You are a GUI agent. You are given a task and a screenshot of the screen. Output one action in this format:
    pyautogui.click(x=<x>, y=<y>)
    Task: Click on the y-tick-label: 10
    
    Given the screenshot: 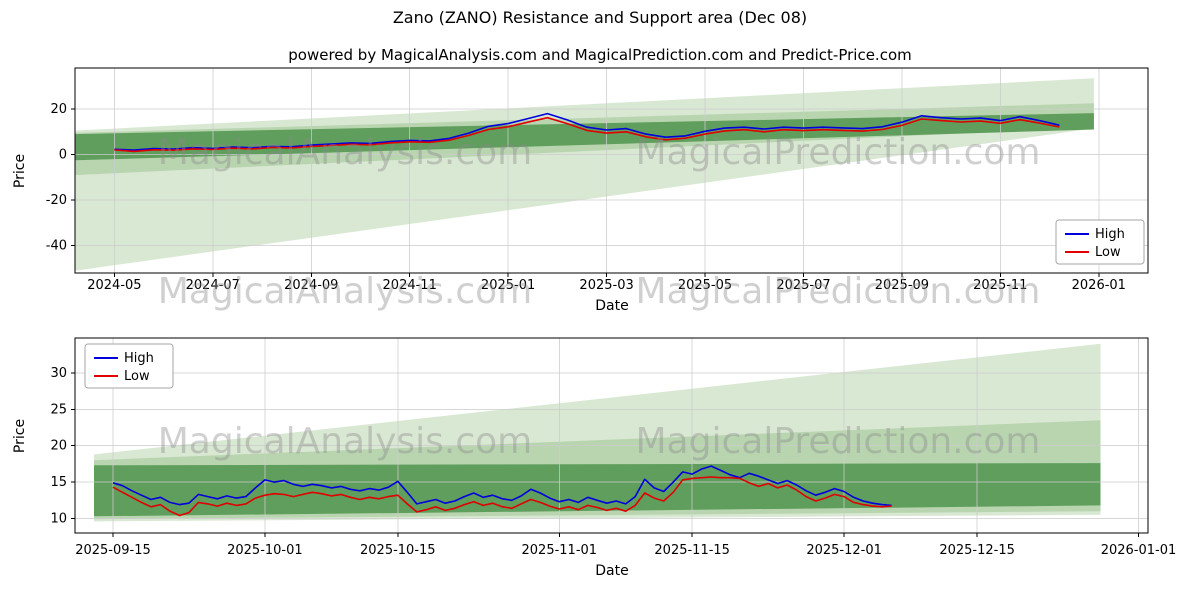 What is the action you would take?
    pyautogui.click(x=58, y=518)
    